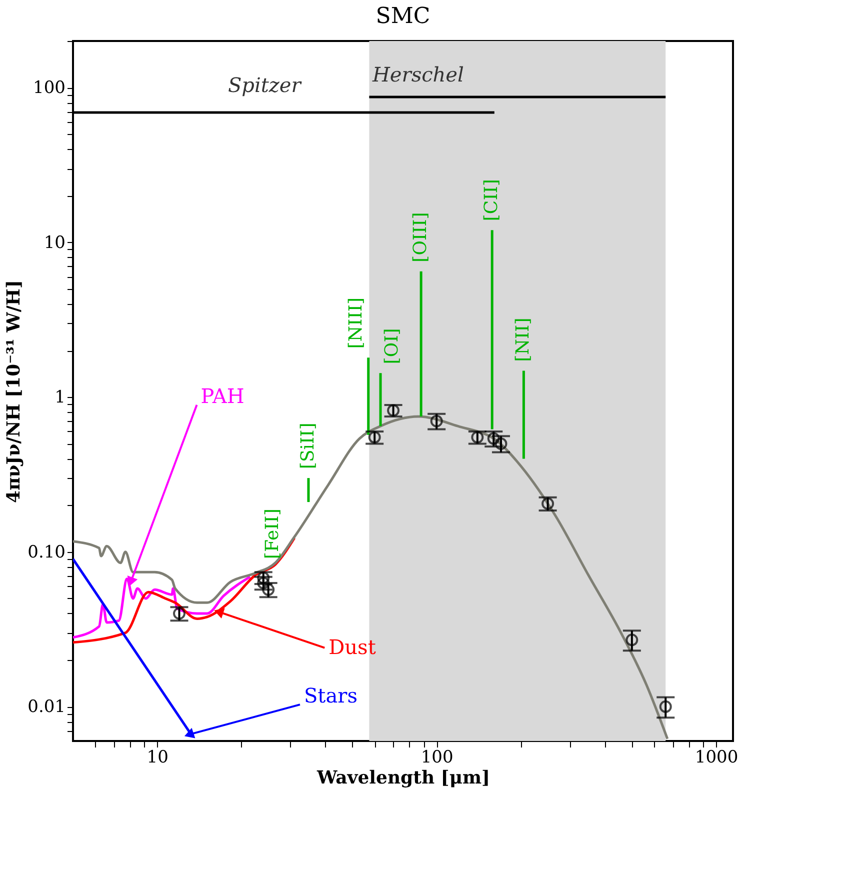 The image size is (859, 879). What do you see at coordinates (307, 446) in the screenshot?
I see `text: [SiII]` at bounding box center [307, 446].